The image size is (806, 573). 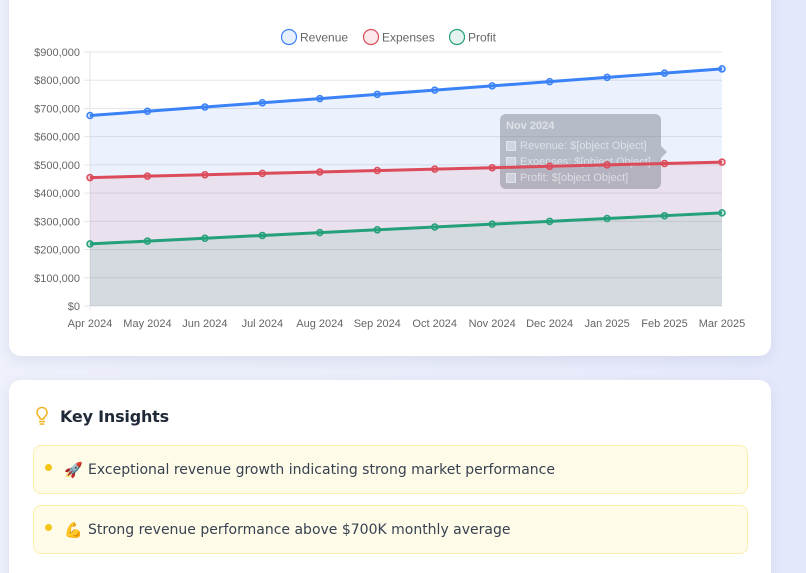 What do you see at coordinates (57, 166) in the screenshot?
I see `y-tick-label: $500,000` at bounding box center [57, 166].